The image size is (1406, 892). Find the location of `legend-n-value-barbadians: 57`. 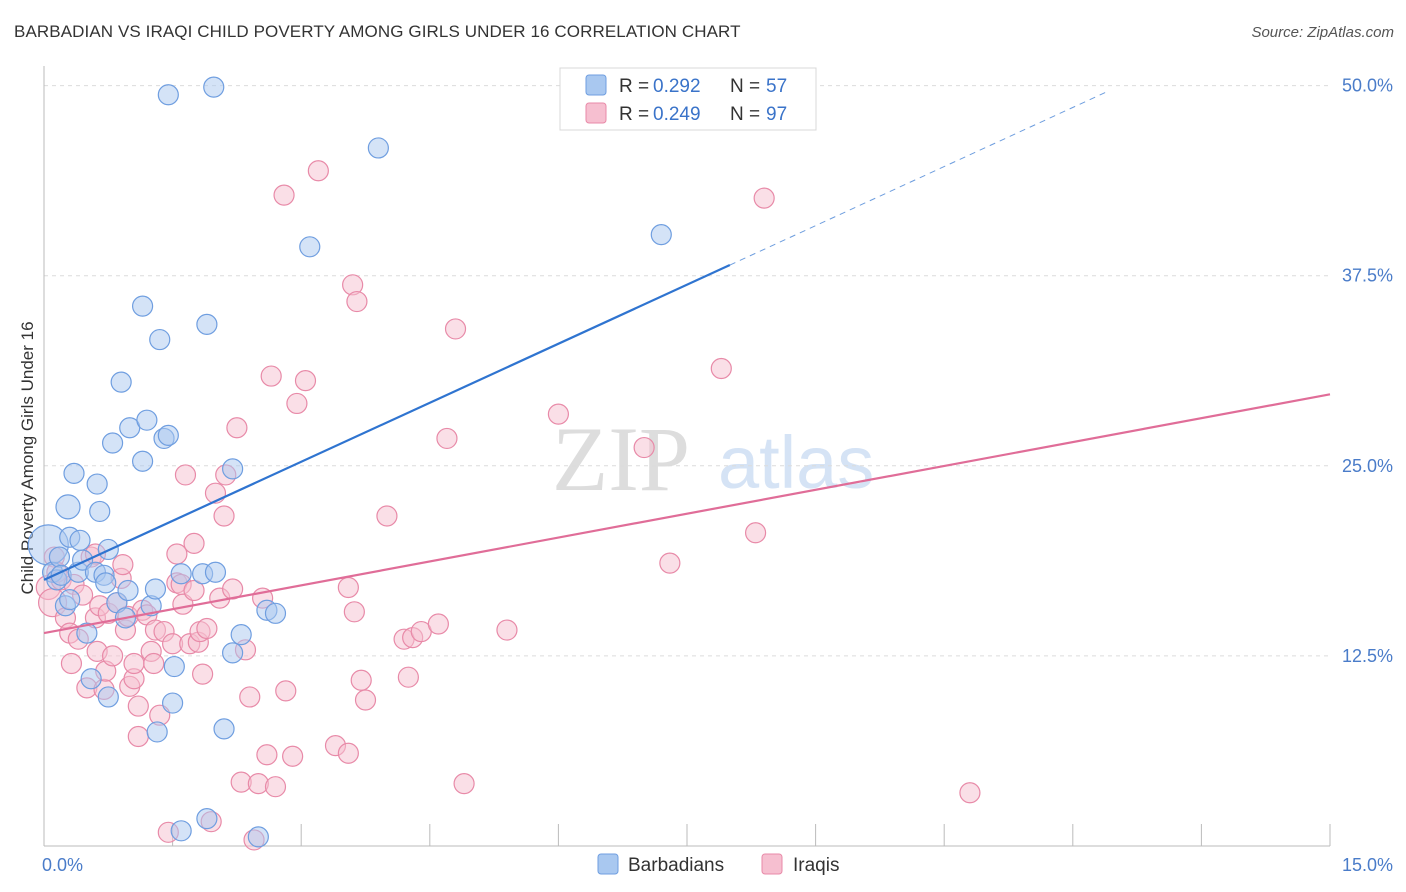

legend-n-value-barbadians: 57 is located at coordinates (776, 86).